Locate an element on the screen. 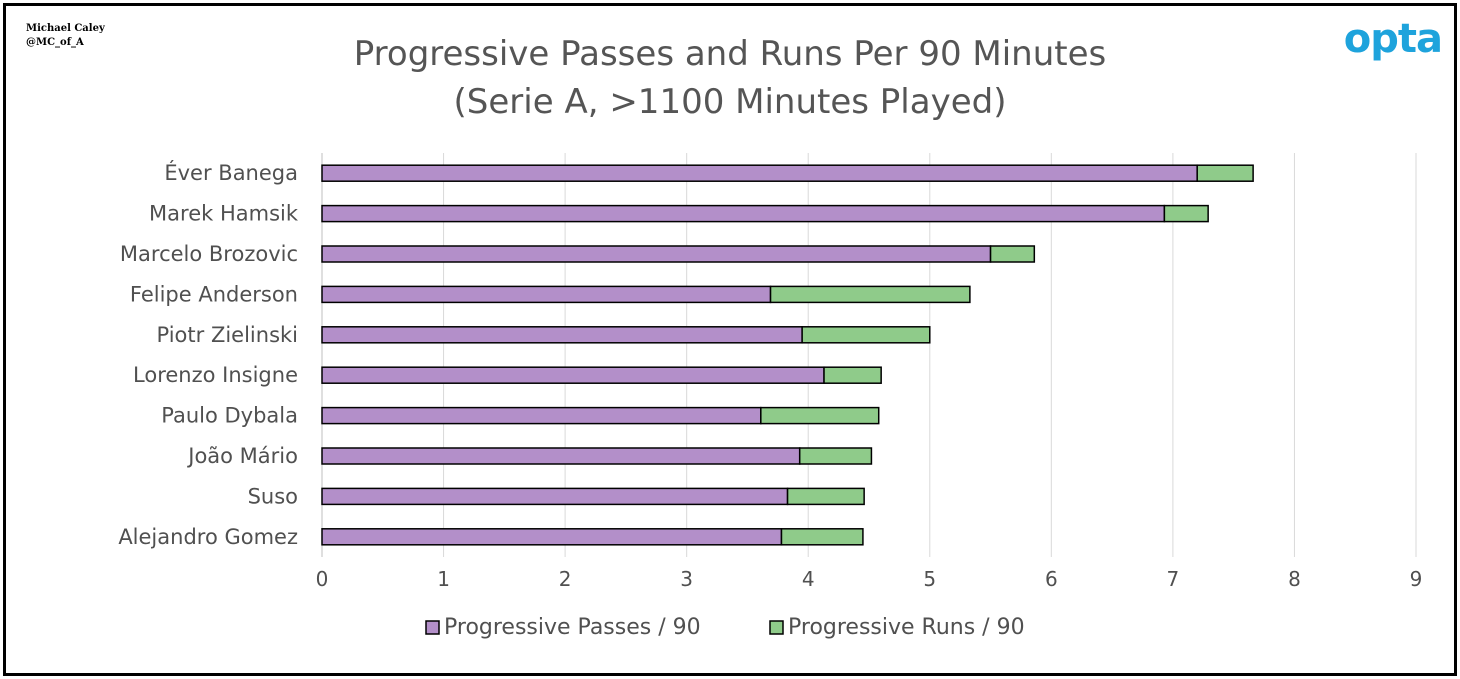 The height and width of the screenshot is (679, 1460). x-tick-label: 1 is located at coordinates (443, 579).